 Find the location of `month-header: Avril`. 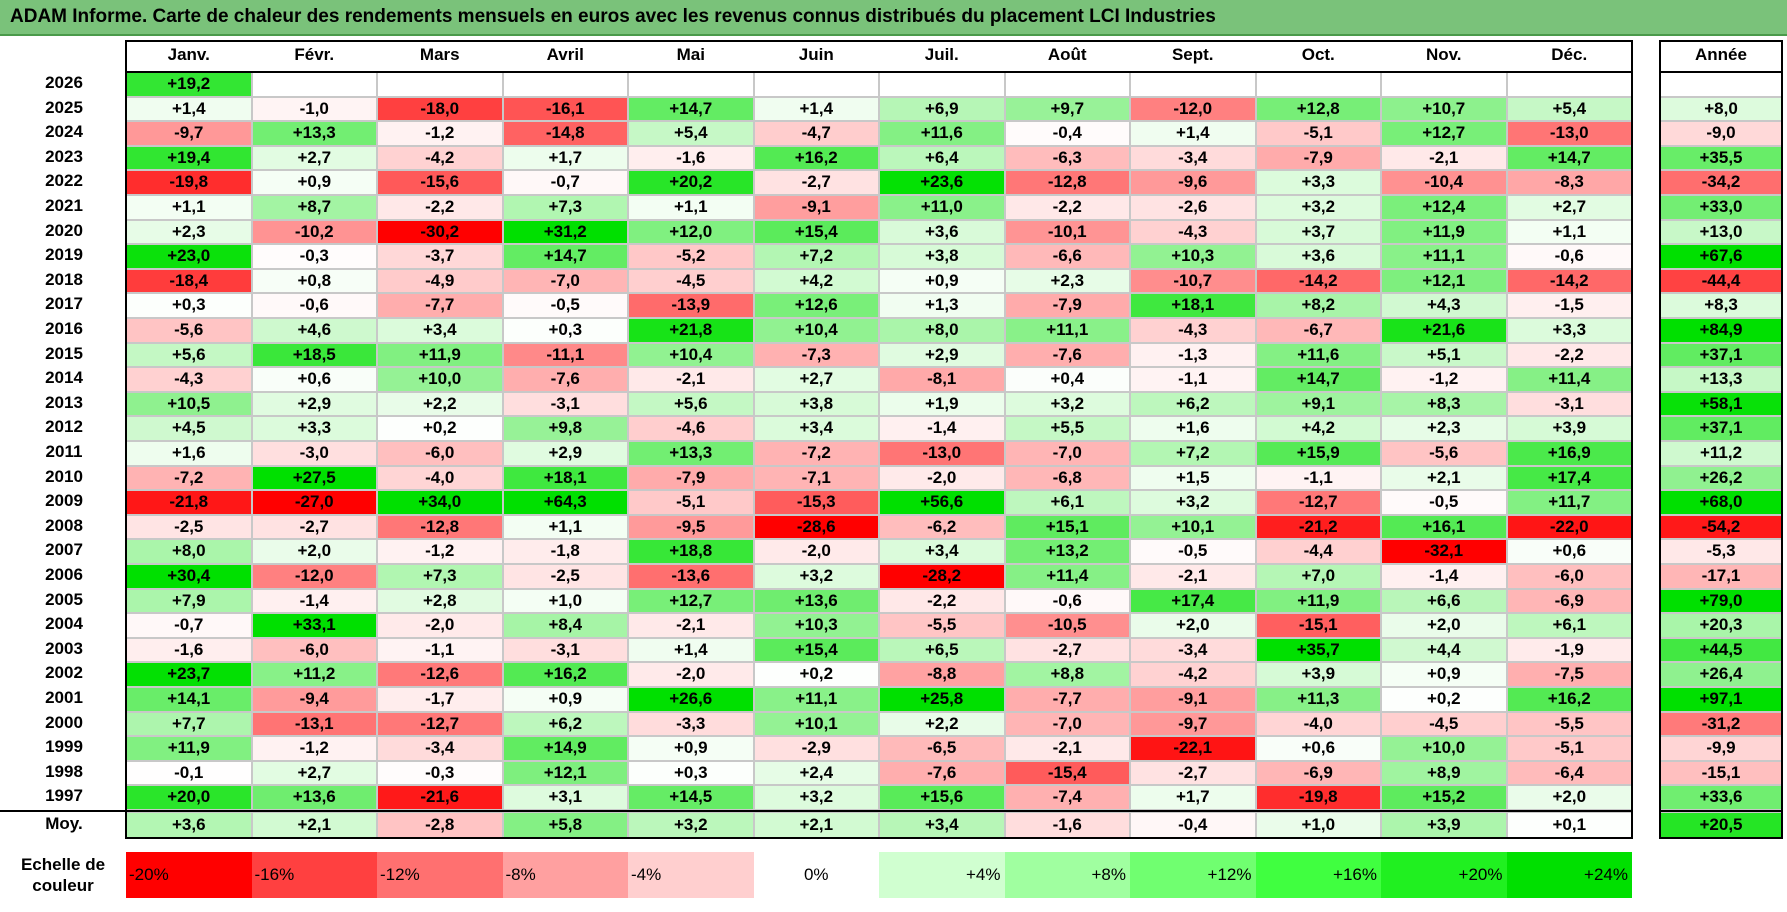

month-header: Avril is located at coordinates (565, 56).